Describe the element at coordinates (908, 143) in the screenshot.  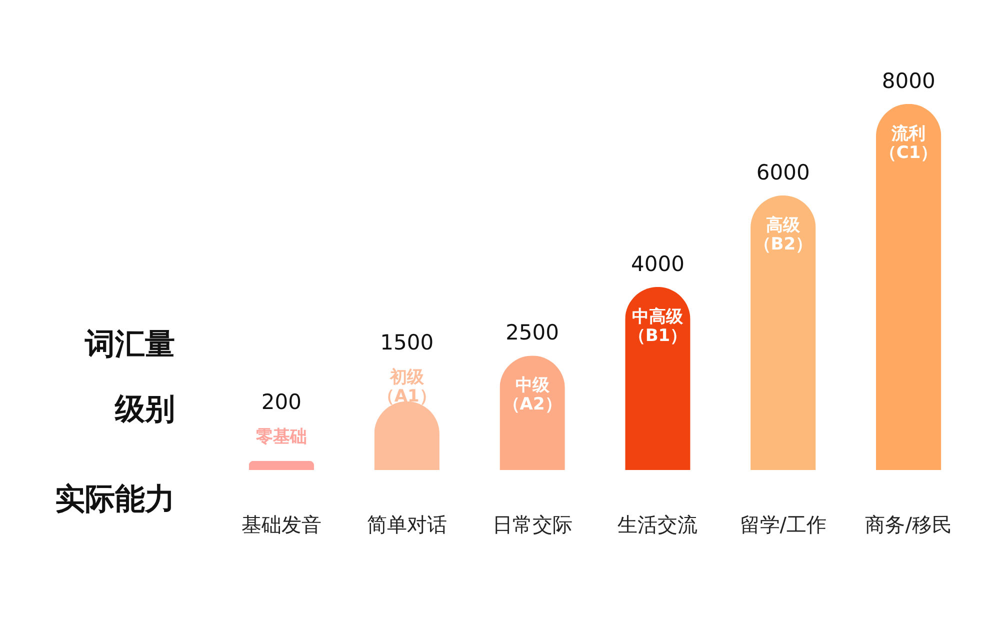
I see `annotation: 流利（C1）` at that location.